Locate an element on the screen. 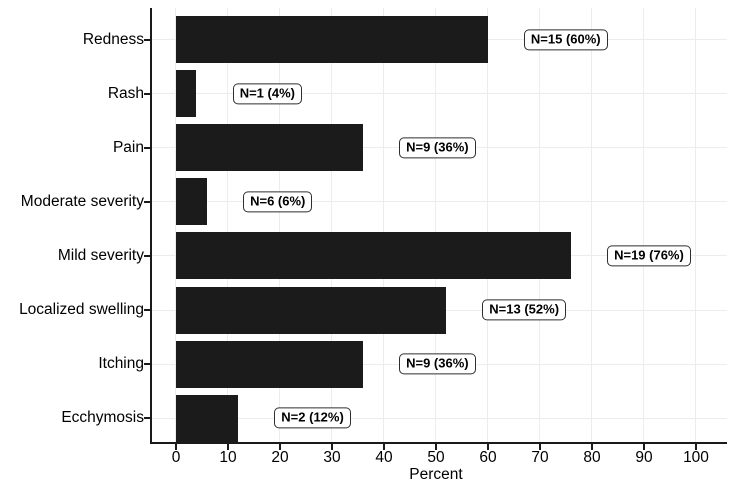 The width and height of the screenshot is (733, 487). bar-ecchymosis is located at coordinates (206, 418).